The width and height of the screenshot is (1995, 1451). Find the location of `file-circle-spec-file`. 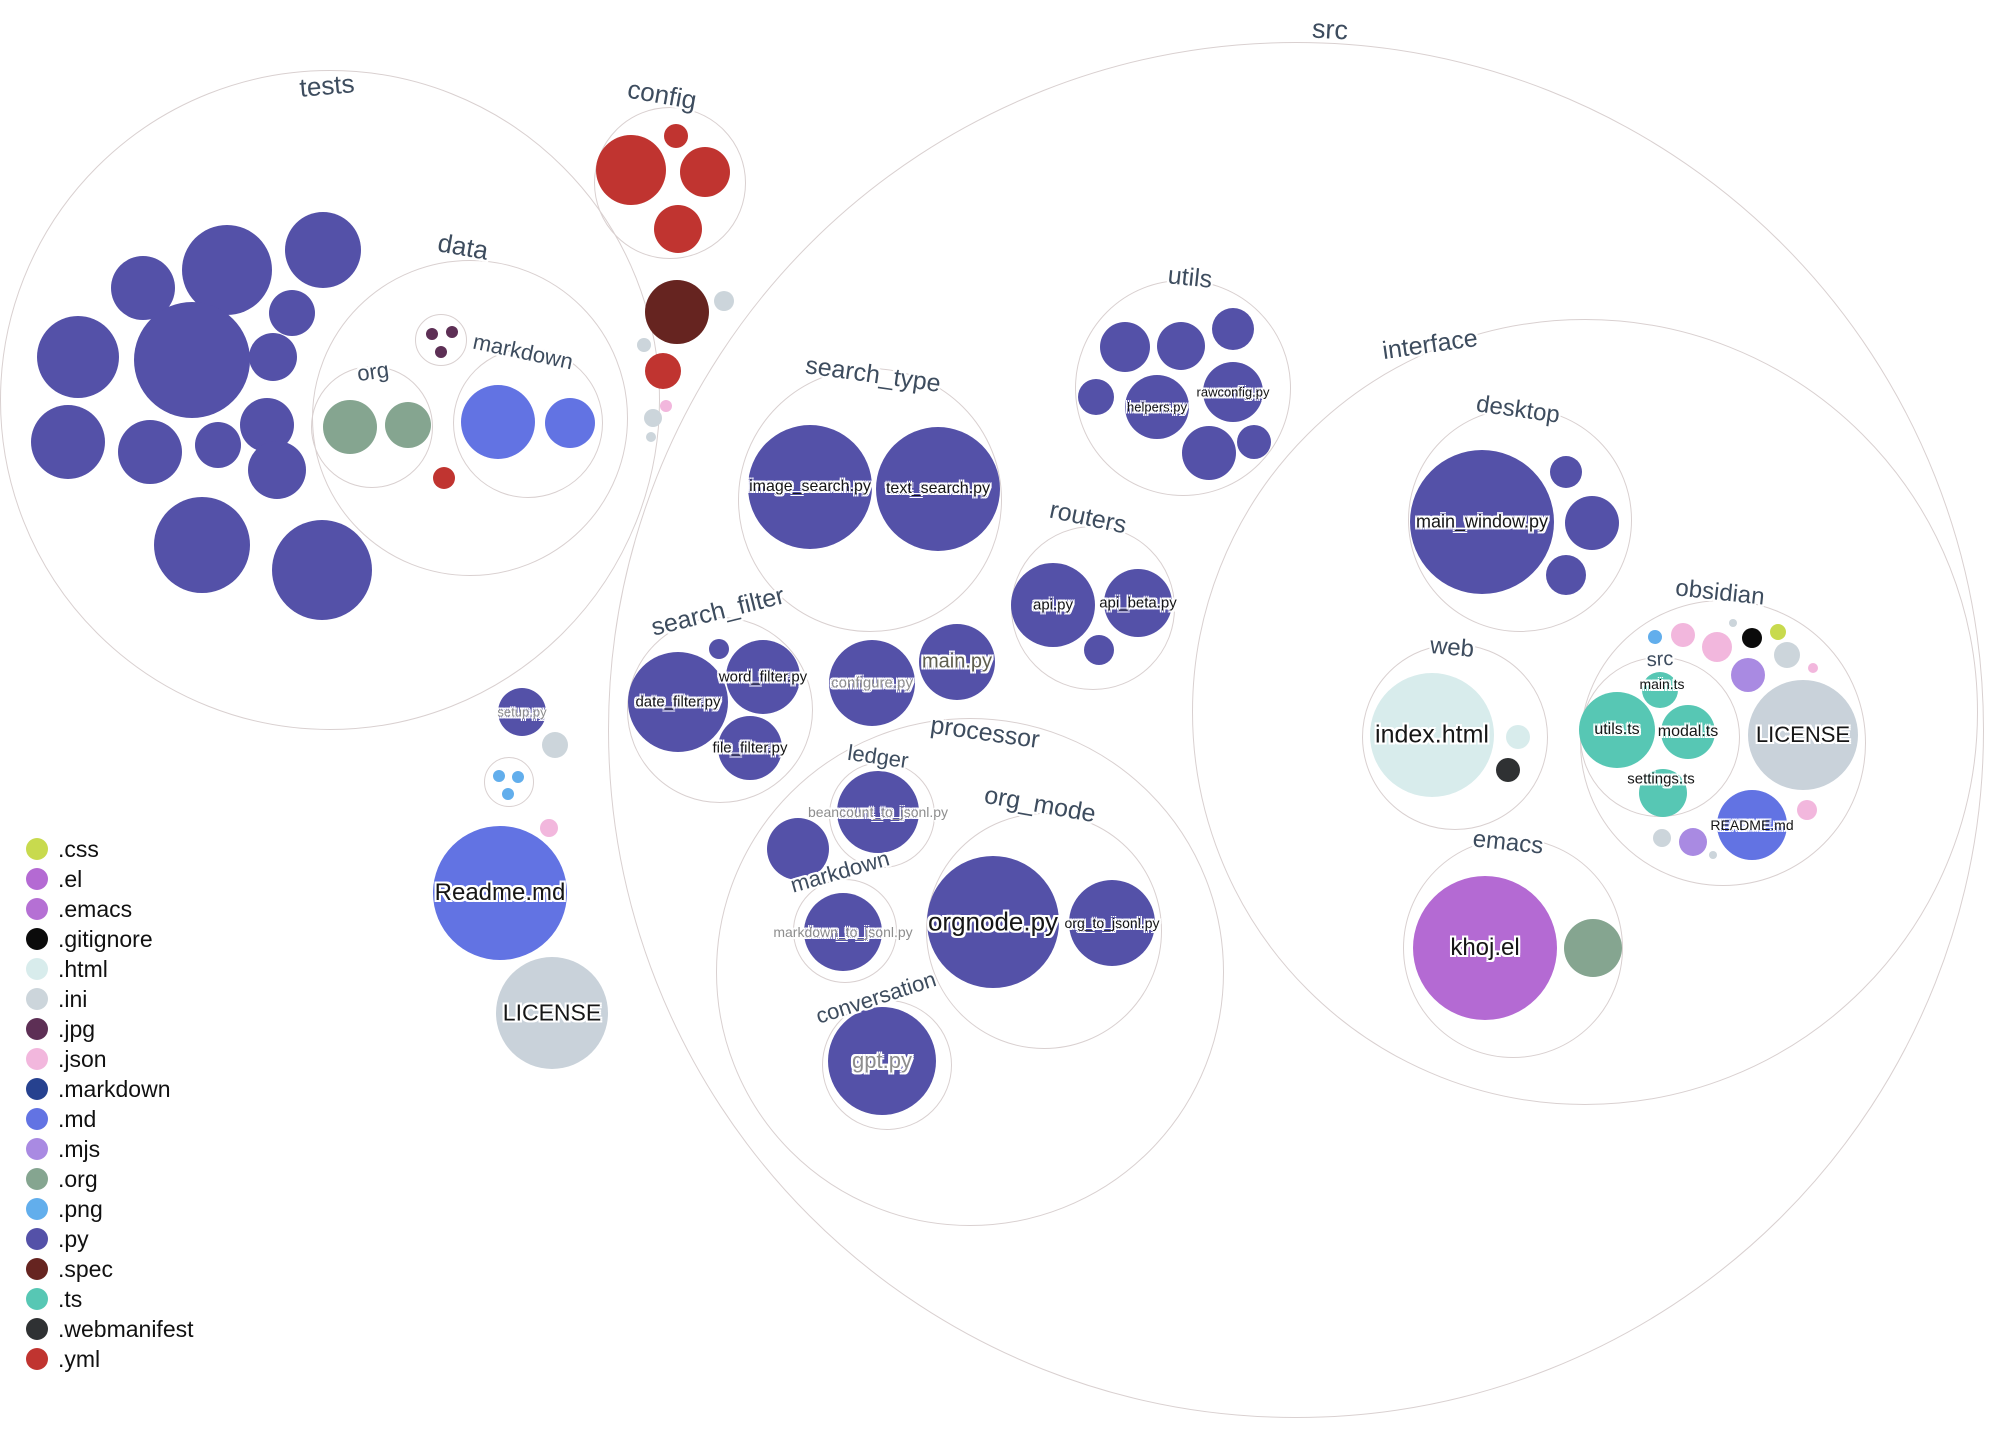

file-circle-spec-file is located at coordinates (677, 312).